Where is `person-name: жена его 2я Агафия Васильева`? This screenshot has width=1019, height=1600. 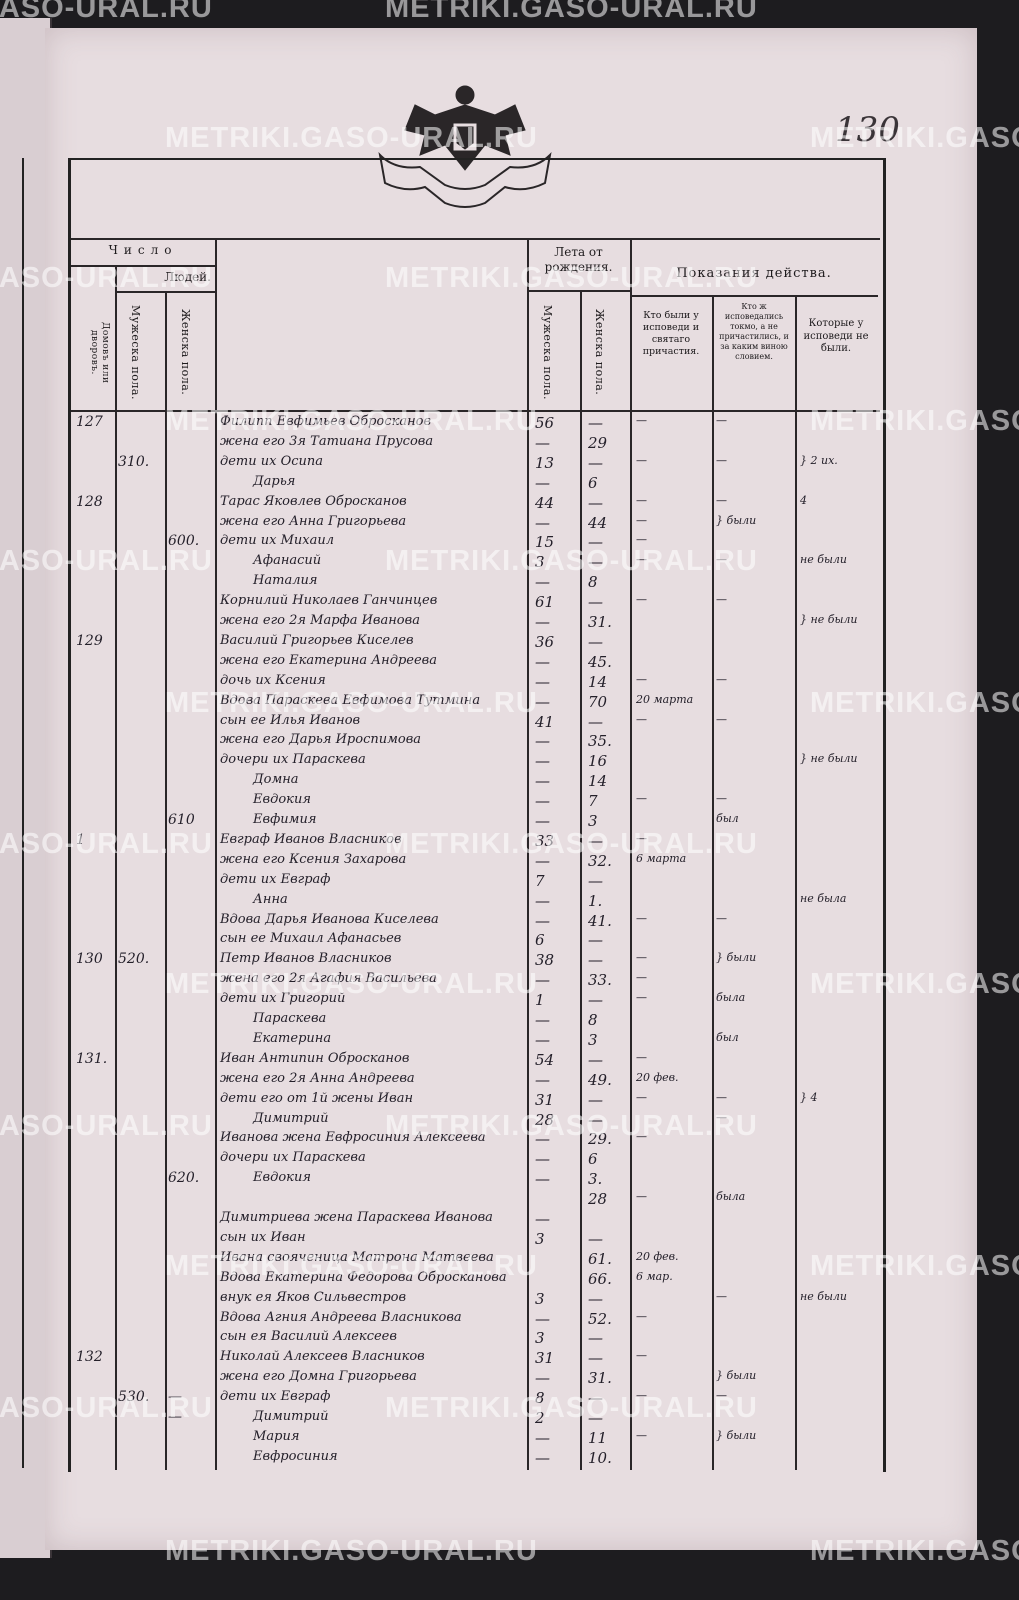
person-name: жена его 2я Агафия Васильева is located at coordinates (328, 979).